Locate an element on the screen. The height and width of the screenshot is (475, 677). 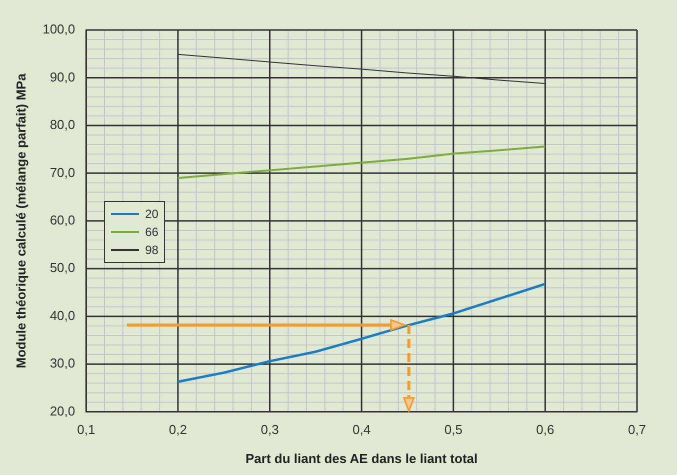
legend-label: 20 is located at coordinates (151, 214).